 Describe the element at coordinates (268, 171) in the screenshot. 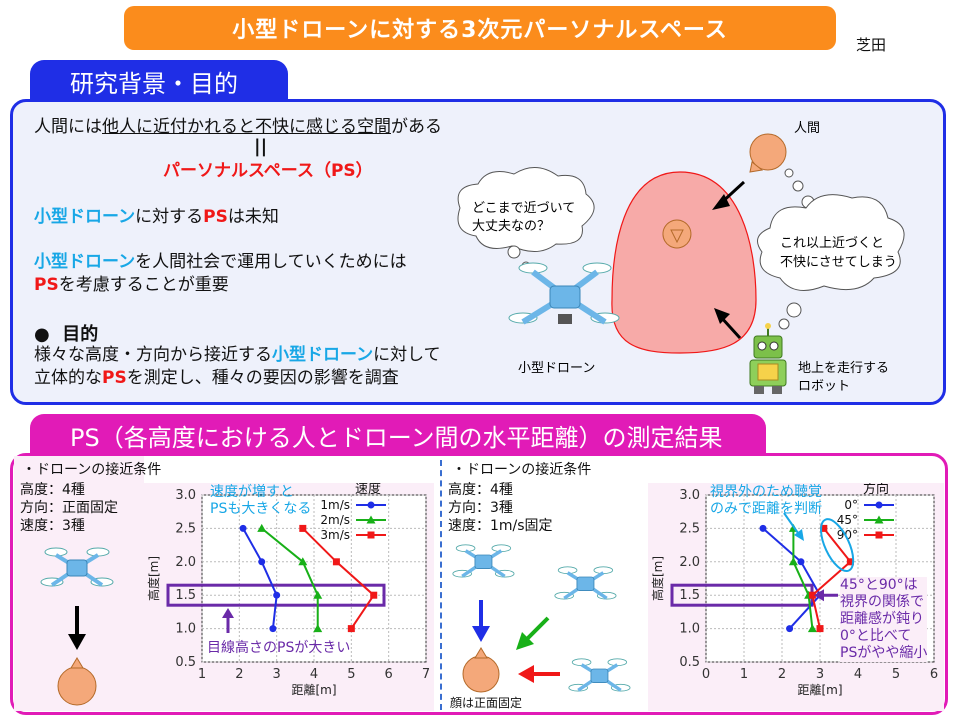

I see `ps-definition: パーソナルスペース（PS）` at that location.